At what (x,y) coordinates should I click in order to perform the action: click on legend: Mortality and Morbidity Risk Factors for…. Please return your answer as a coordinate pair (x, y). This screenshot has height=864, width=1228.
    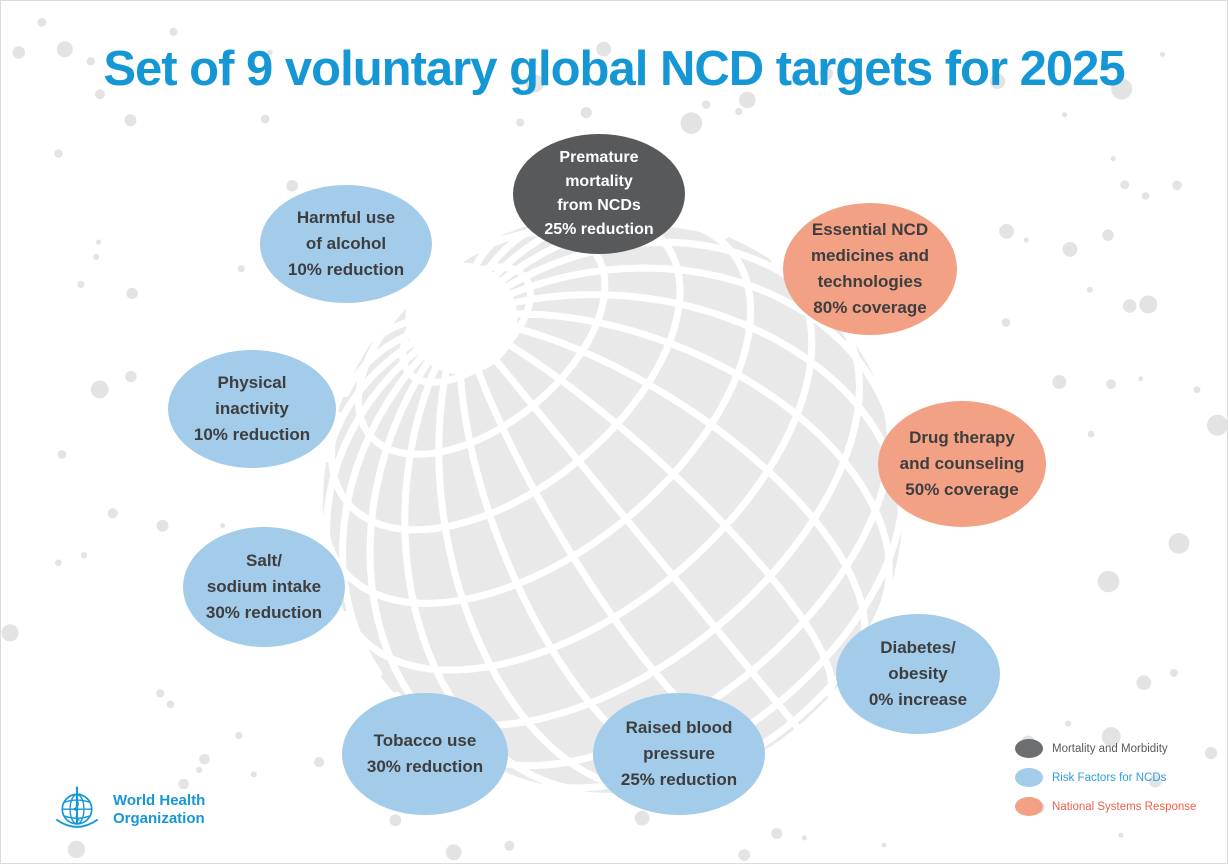
    Looking at the image, I should click on (1105, 777).